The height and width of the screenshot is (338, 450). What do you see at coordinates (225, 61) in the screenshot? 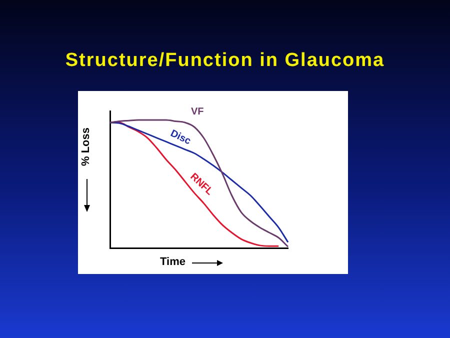
I see `chart-title: Structure/Function in Glaucoma` at bounding box center [225, 61].